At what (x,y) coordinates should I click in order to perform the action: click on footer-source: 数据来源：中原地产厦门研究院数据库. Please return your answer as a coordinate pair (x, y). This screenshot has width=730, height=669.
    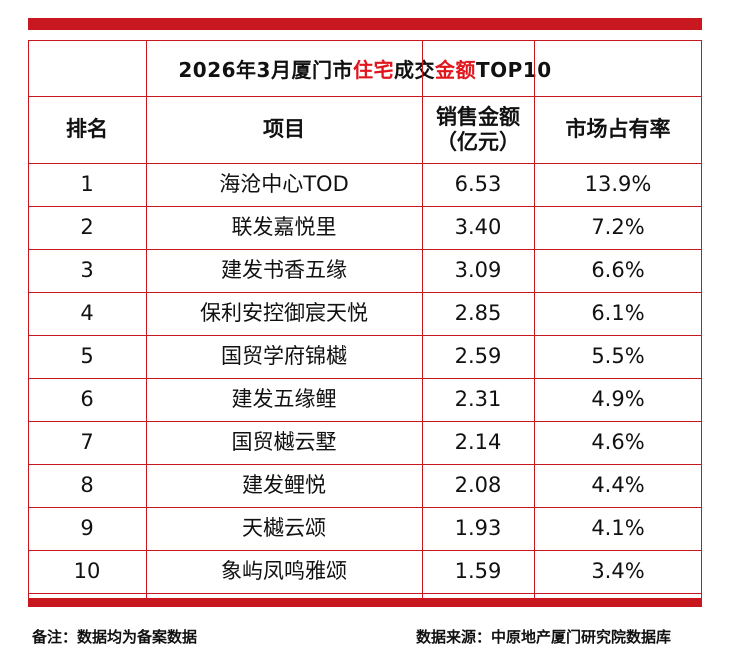
    Looking at the image, I should click on (544, 637).